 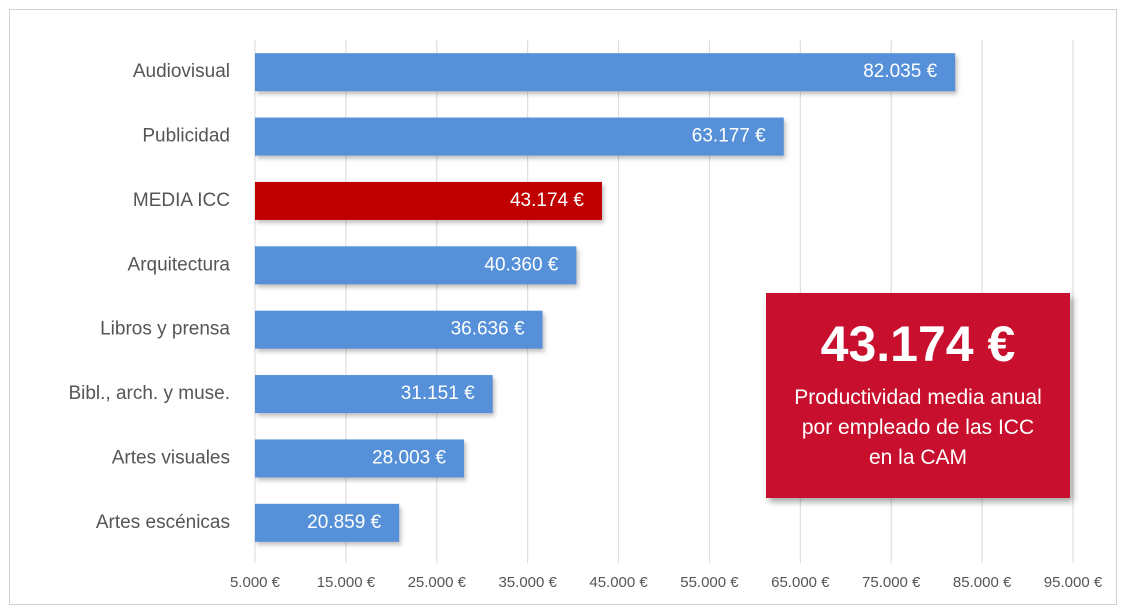 What do you see at coordinates (409, 457) in the screenshot?
I see `value-label: 28.003 €` at bounding box center [409, 457].